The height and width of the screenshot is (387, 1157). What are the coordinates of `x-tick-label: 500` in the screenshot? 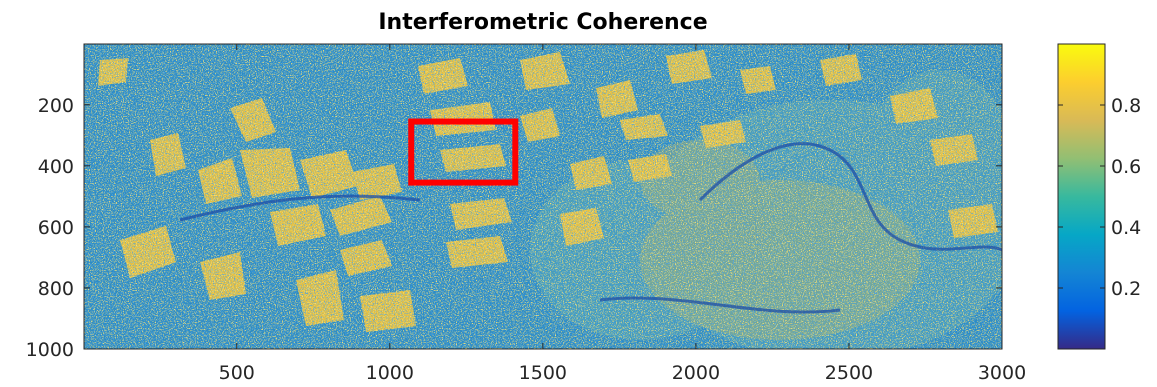 It's located at (237, 373).